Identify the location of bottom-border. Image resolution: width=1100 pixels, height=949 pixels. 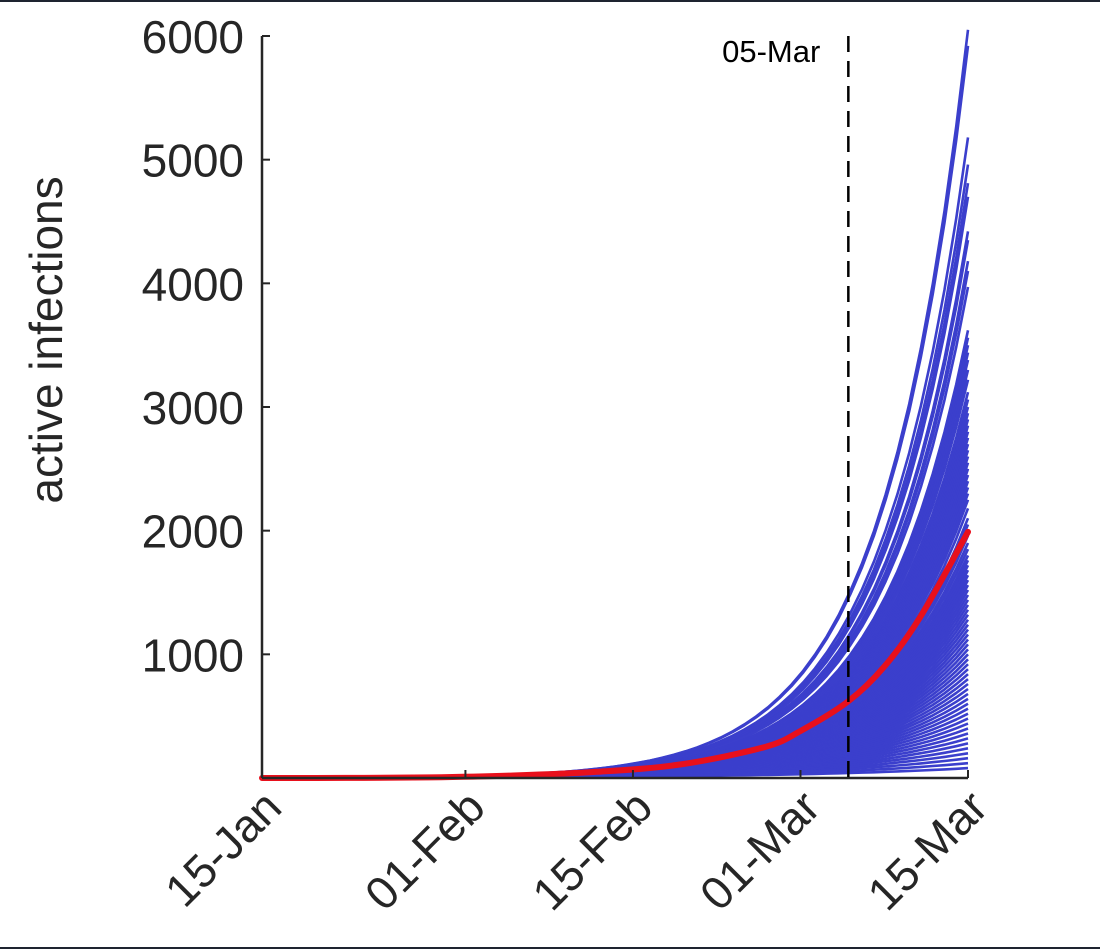
(550, 948).